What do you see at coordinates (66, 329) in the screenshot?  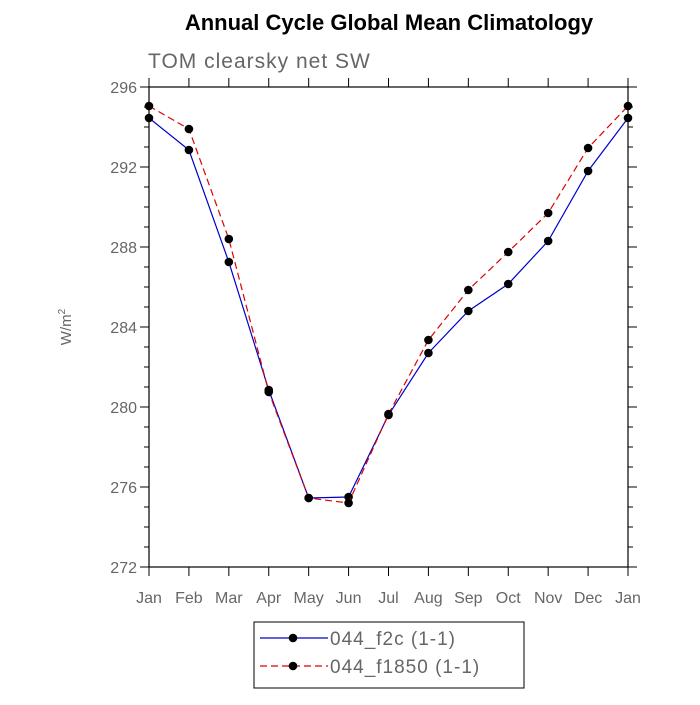 I see `y-axis-label-base: W/m` at bounding box center [66, 329].